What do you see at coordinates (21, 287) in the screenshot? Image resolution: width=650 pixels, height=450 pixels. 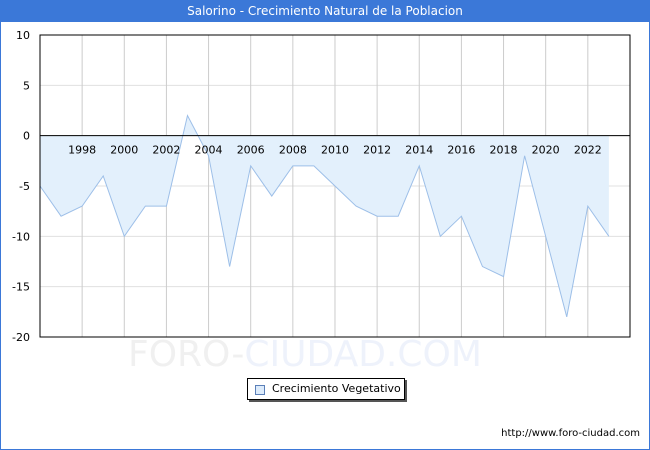 I see `y-tick-label: -15` at bounding box center [21, 287].